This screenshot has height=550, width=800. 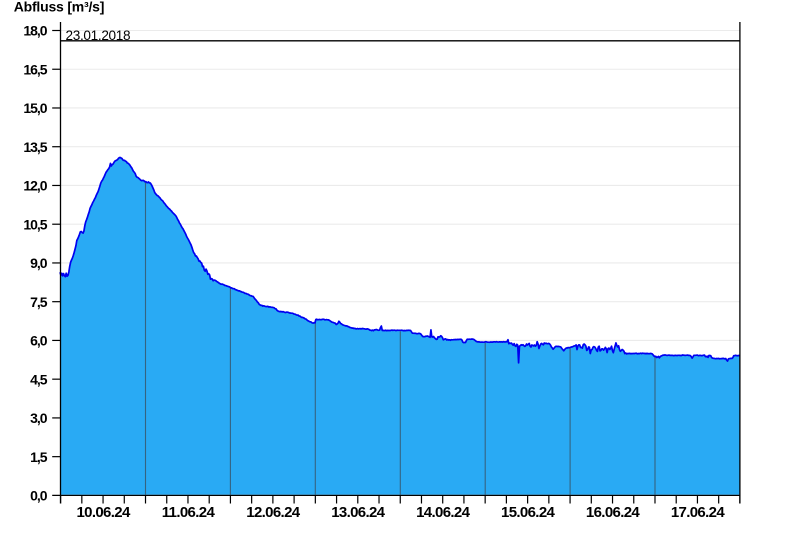 What do you see at coordinates (358, 512) in the screenshot?
I see `svg-text: 13.06.24` at bounding box center [358, 512].